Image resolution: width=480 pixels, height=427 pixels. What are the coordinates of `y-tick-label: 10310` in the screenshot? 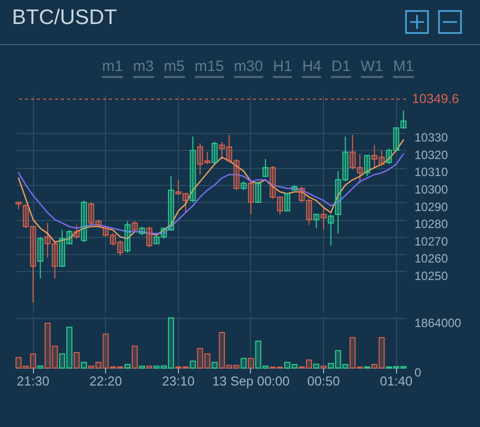 It's located at (431, 172).